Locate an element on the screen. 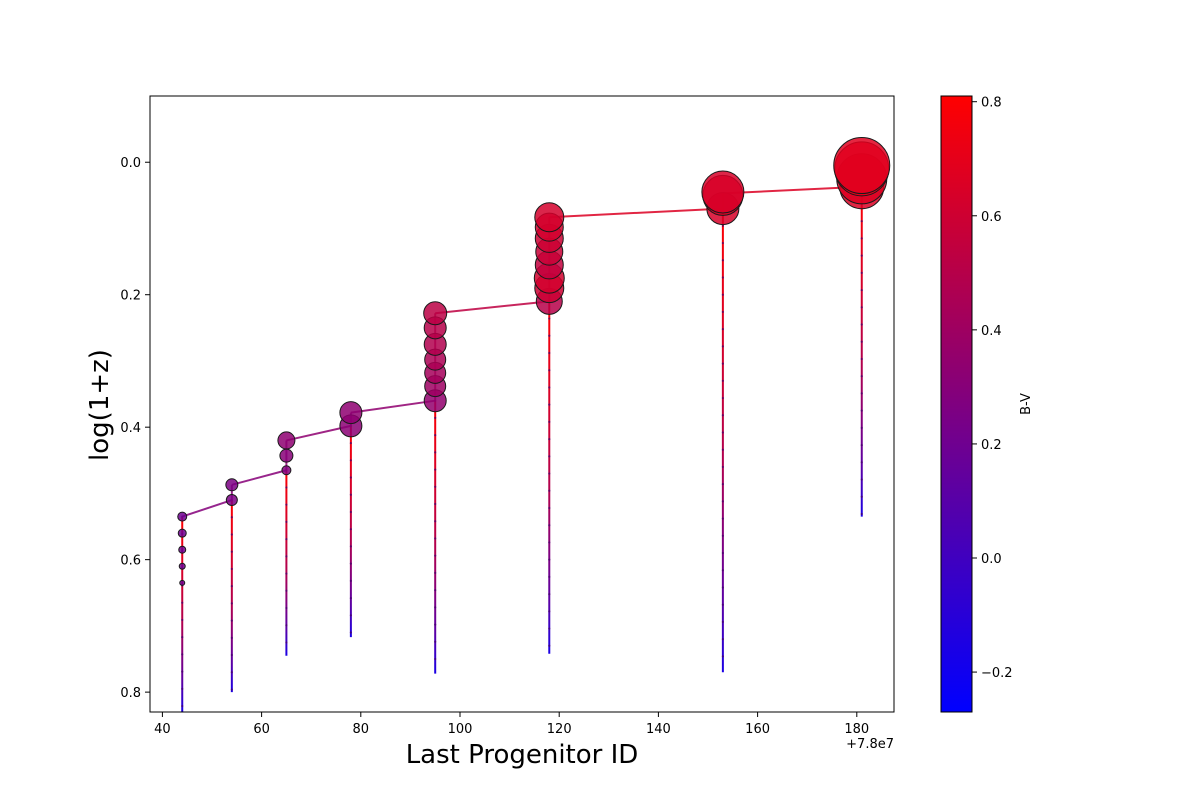  y-tick-label: 0.4 is located at coordinates (130, 428).